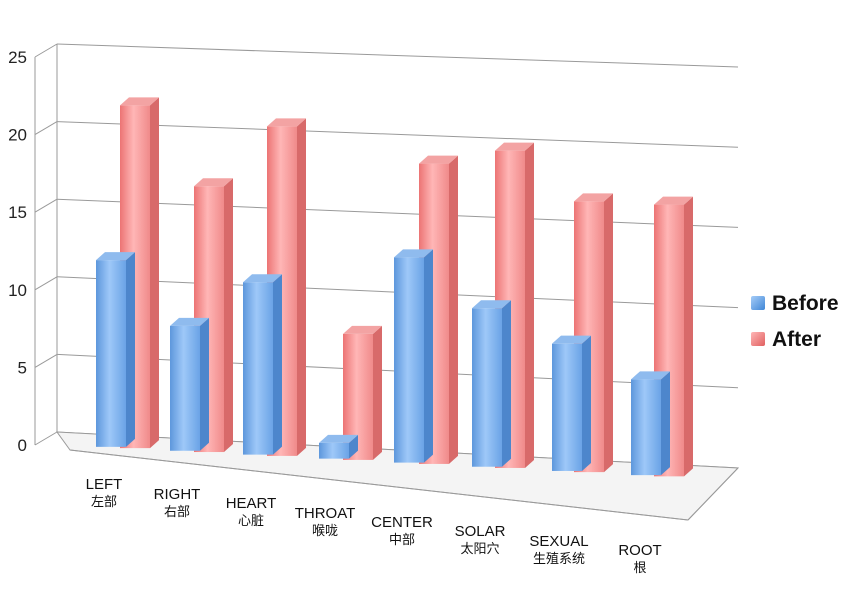 This screenshot has width=862, height=591. What do you see at coordinates (673, 200) in the screenshot?
I see `bar-after-root-top` at bounding box center [673, 200].